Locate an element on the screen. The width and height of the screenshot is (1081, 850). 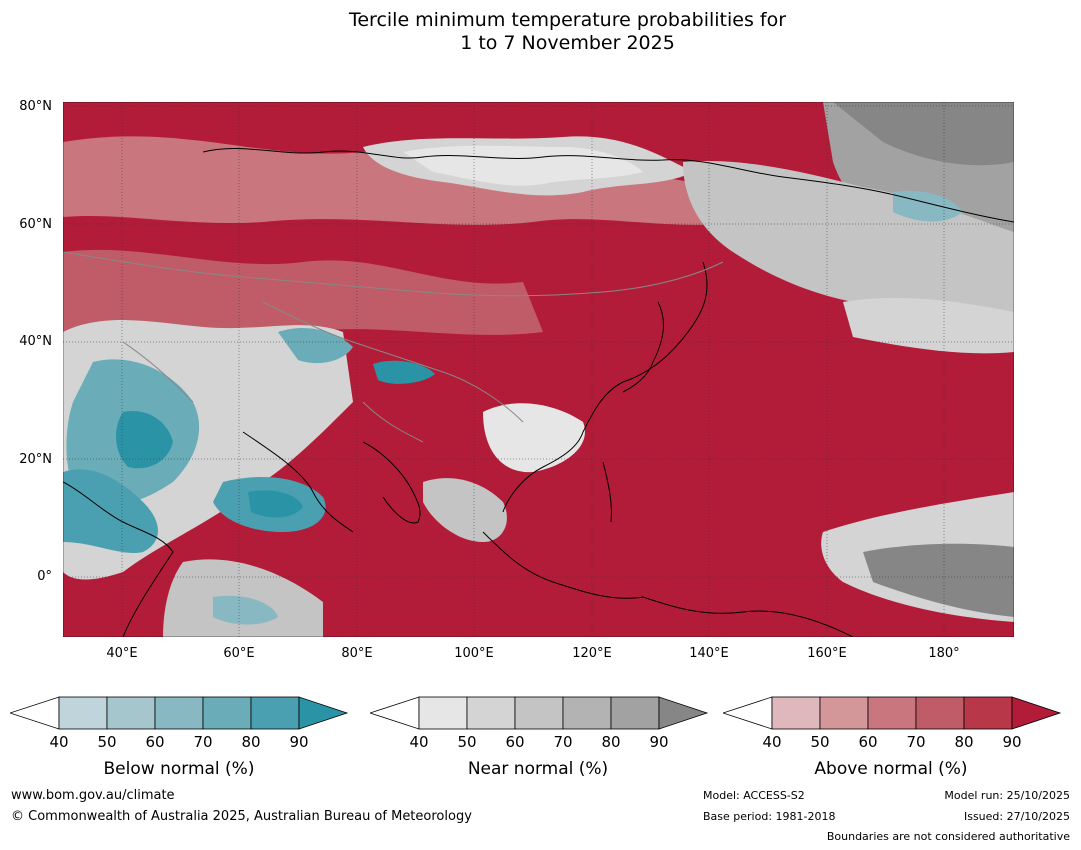
region-near-east-siberia is located at coordinates (848, 243).